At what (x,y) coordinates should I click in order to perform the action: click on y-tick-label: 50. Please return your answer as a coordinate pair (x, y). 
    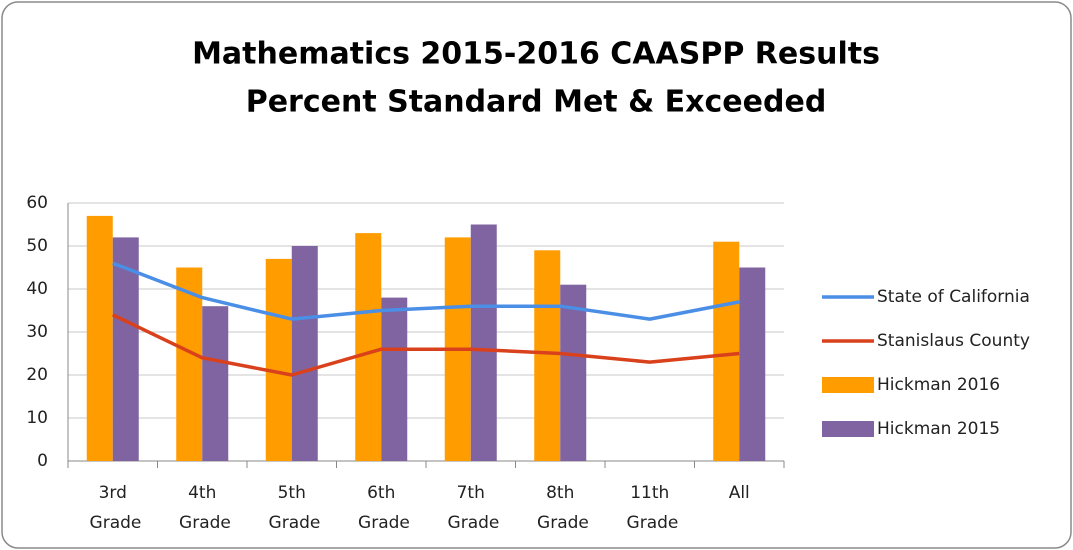
    Looking at the image, I should click on (37, 246).